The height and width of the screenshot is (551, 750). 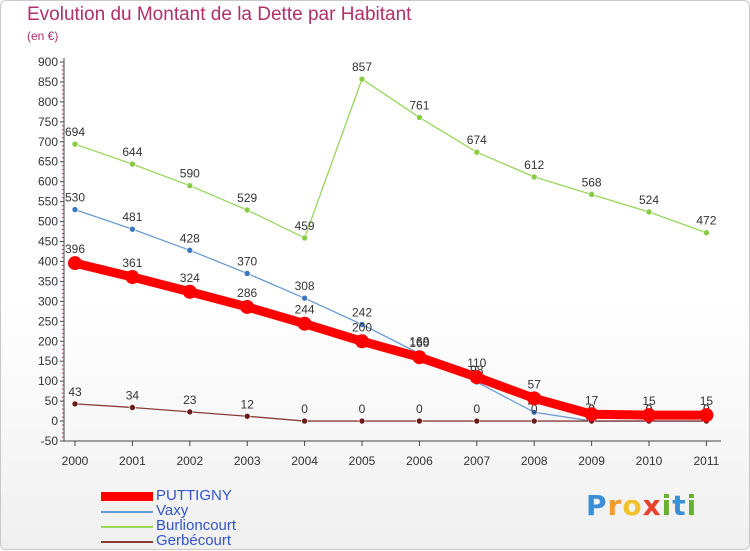 What do you see at coordinates (48, 222) in the screenshot?
I see `y-tick-label: 500` at bounding box center [48, 222].